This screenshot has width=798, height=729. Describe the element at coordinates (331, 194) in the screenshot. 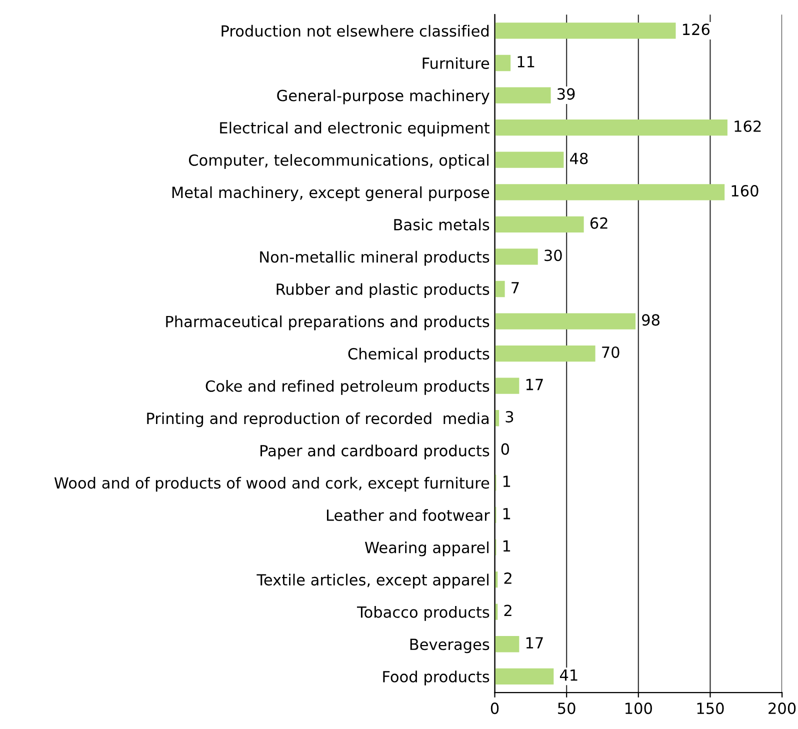

I see `y-tick-label: Metal machinery, except general purpose` at that location.